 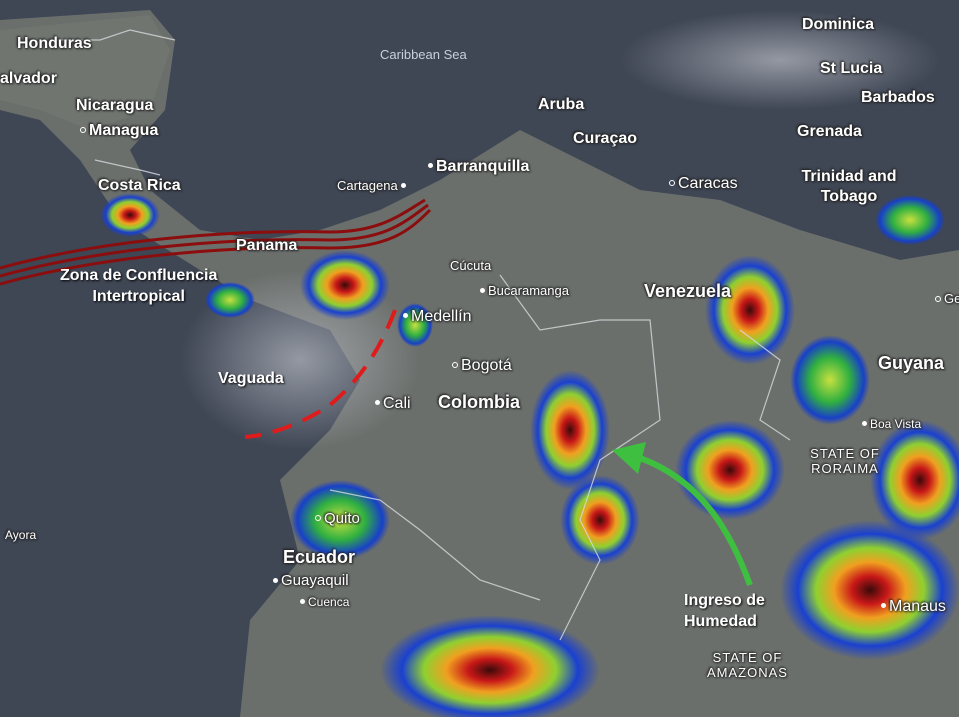 What do you see at coordinates (911, 363) in the screenshot?
I see `country-label: Guyana` at bounding box center [911, 363].